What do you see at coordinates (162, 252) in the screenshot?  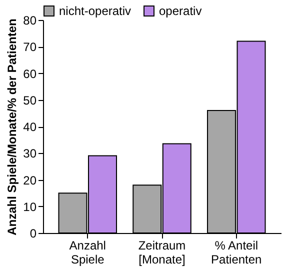 I see `x-tick-label: Zeitraum [Monate]` at bounding box center [162, 252].